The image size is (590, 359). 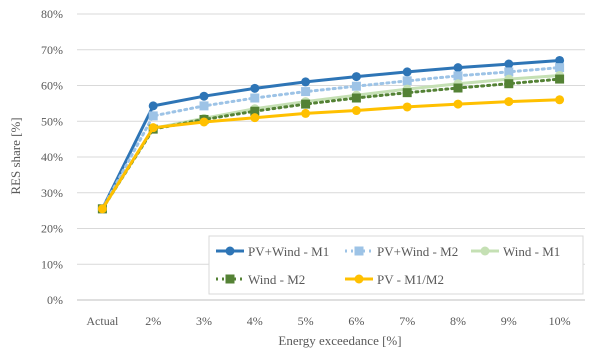 What do you see at coordinates (102, 321) in the screenshot?
I see `x-tick-label: Actual` at bounding box center [102, 321].